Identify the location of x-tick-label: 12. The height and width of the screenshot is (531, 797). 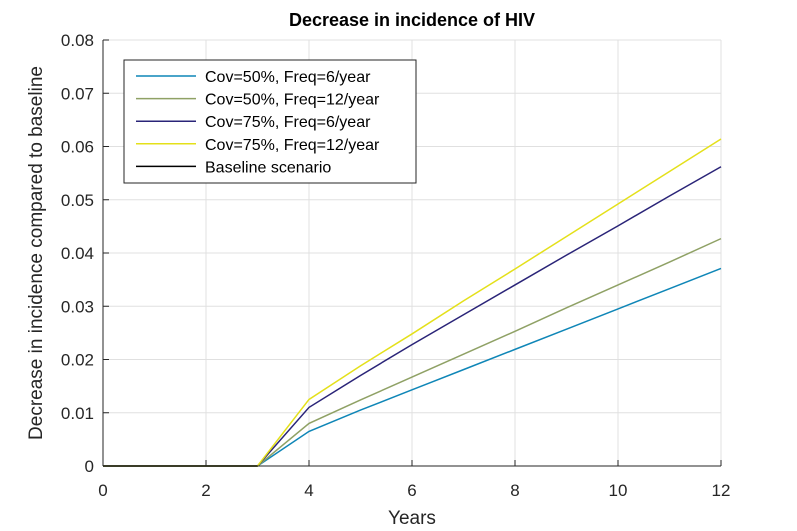
(721, 490).